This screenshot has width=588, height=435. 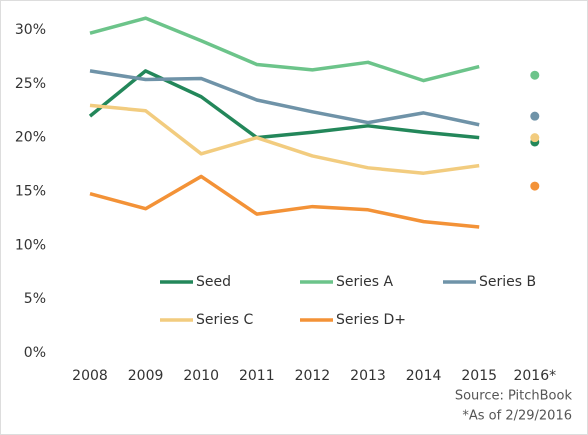 What do you see at coordinates (30, 30) in the screenshot?
I see `y-tick-label: 30%` at bounding box center [30, 30].